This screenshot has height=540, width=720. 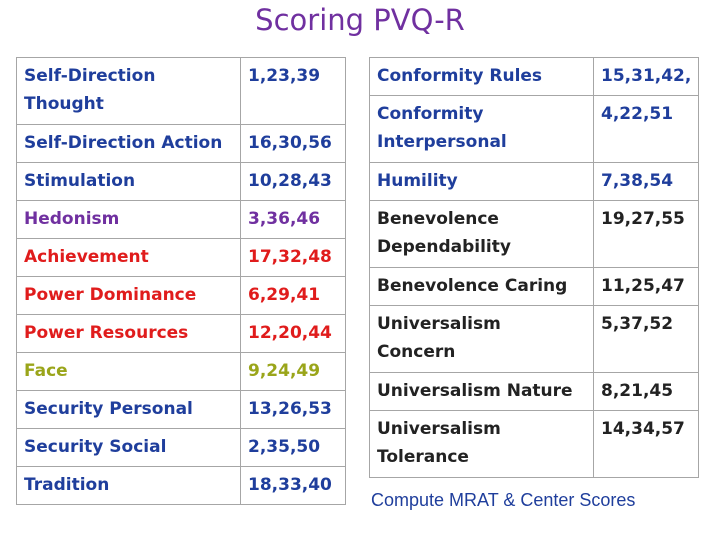 I want to click on table-row: Benevolence Dependability 19,27,55, so click(x=534, y=234).